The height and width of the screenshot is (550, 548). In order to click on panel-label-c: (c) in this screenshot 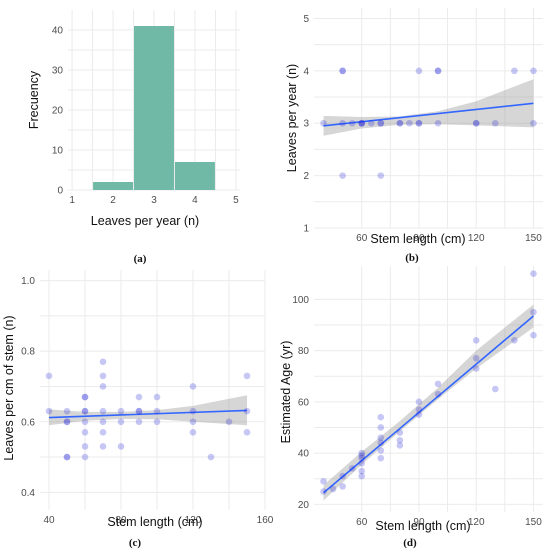, I will do `click(135, 543)`.